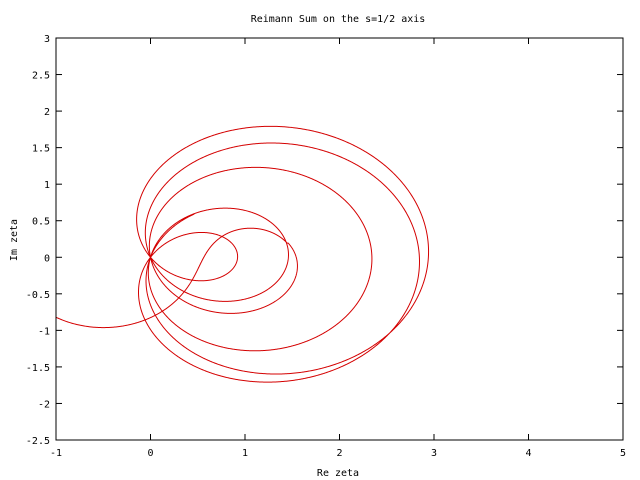 Image resolution: width=640 pixels, height=480 pixels. I want to click on y-tick-label: 2, so click(47, 112).